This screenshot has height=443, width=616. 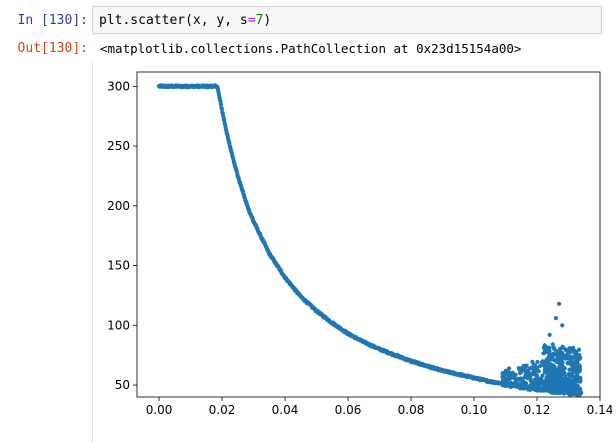 I want to click on x-tick-label: 0.04, so click(x=285, y=410).